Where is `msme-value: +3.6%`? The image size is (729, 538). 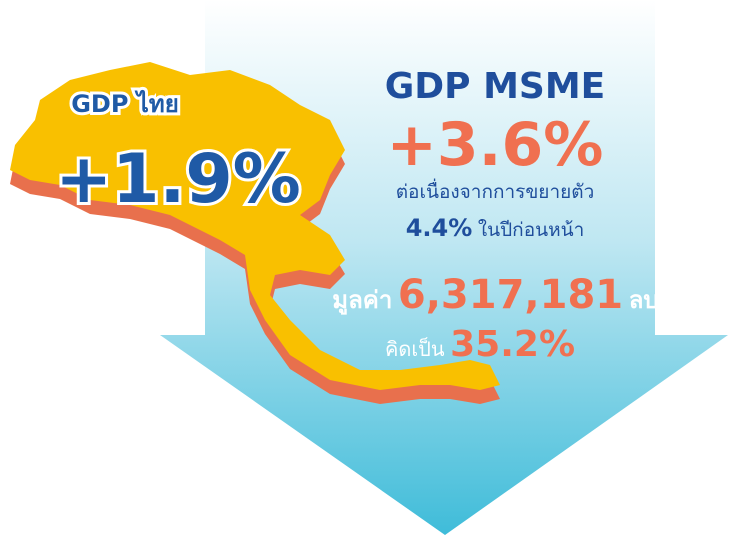
msme-value: +3.6% is located at coordinates (495, 145).